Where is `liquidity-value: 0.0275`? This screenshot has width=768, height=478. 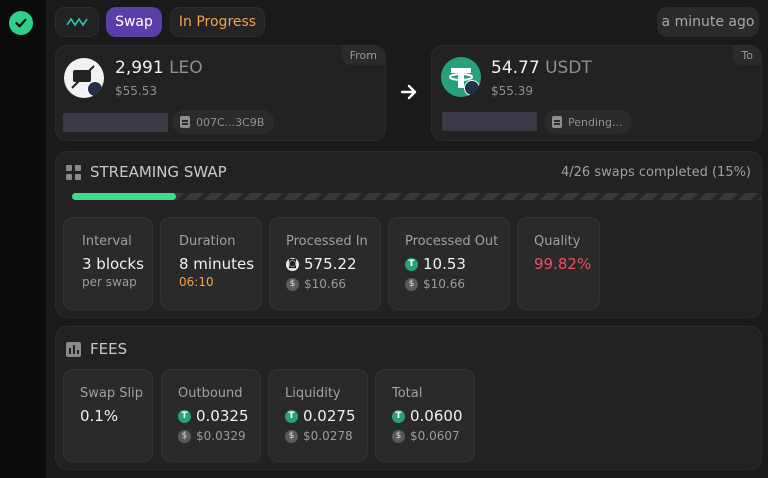 liquidity-value: 0.0275 is located at coordinates (329, 416).